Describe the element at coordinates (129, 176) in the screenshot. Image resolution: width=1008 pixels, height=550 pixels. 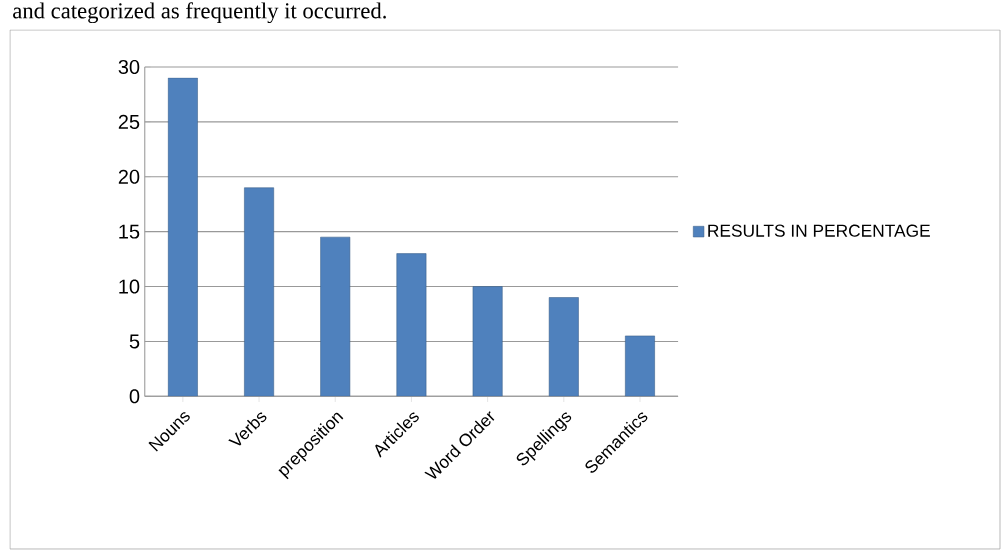
I see `y-tick-label: 20` at that location.